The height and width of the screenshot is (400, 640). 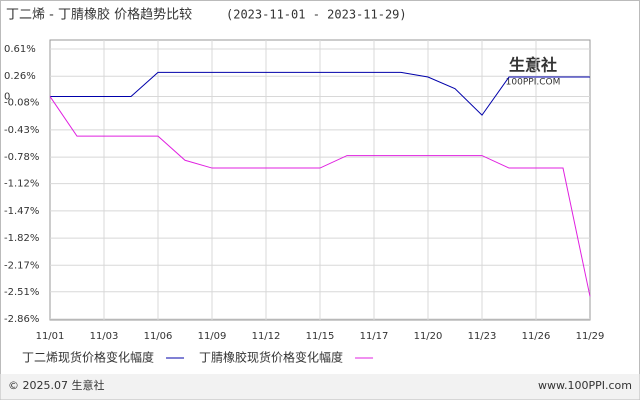 What do you see at coordinates (21, 184) in the screenshot?
I see `y-tick-label: -1.12%` at bounding box center [21, 184].